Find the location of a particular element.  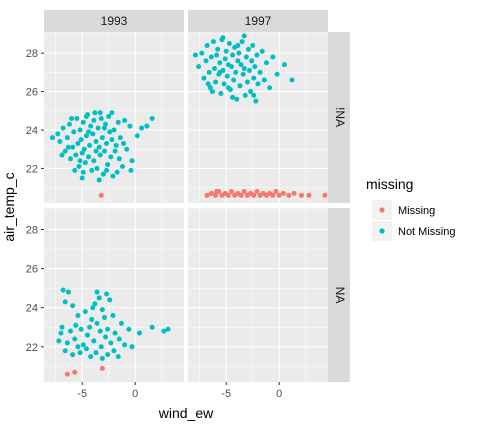

x-tick-label: -5 is located at coordinates (226, 394).